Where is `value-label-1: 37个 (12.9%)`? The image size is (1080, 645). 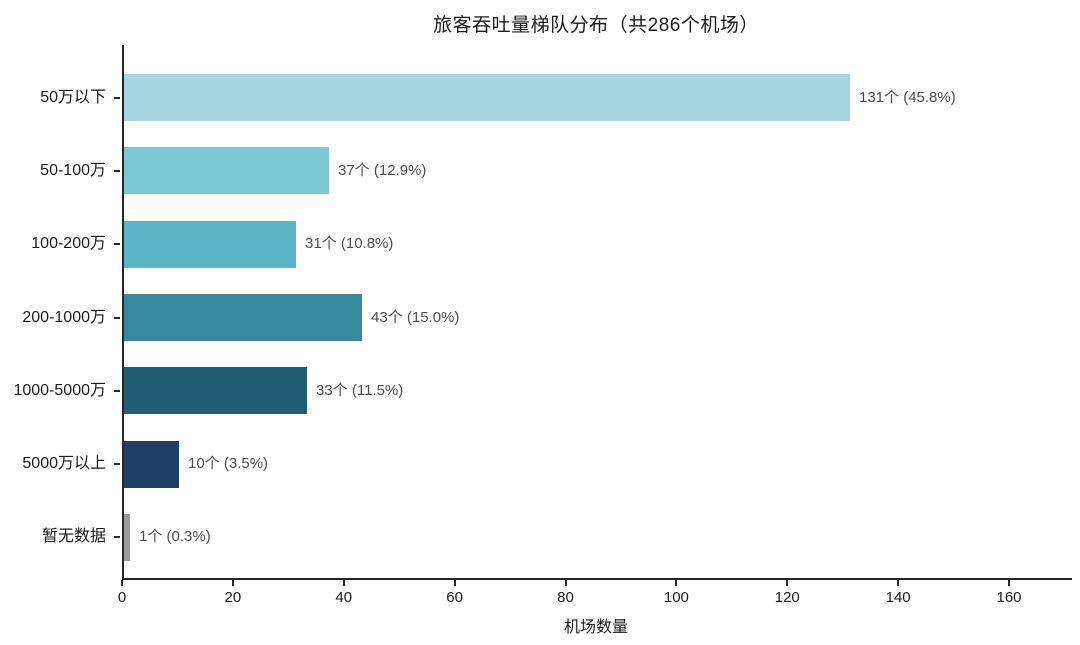 value-label-1: 37个 (12.9%) is located at coordinates (382, 170).